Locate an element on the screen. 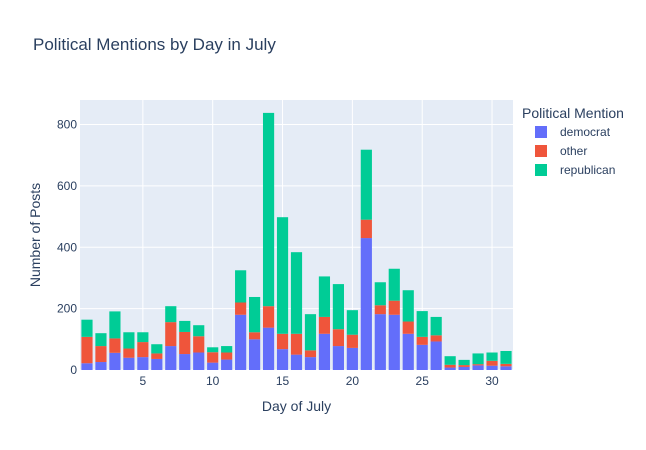 Image resolution: width=646 pixels, height=450 pixels. y-axis-ticks: 0 200 400 600 800 is located at coordinates (67, 247).